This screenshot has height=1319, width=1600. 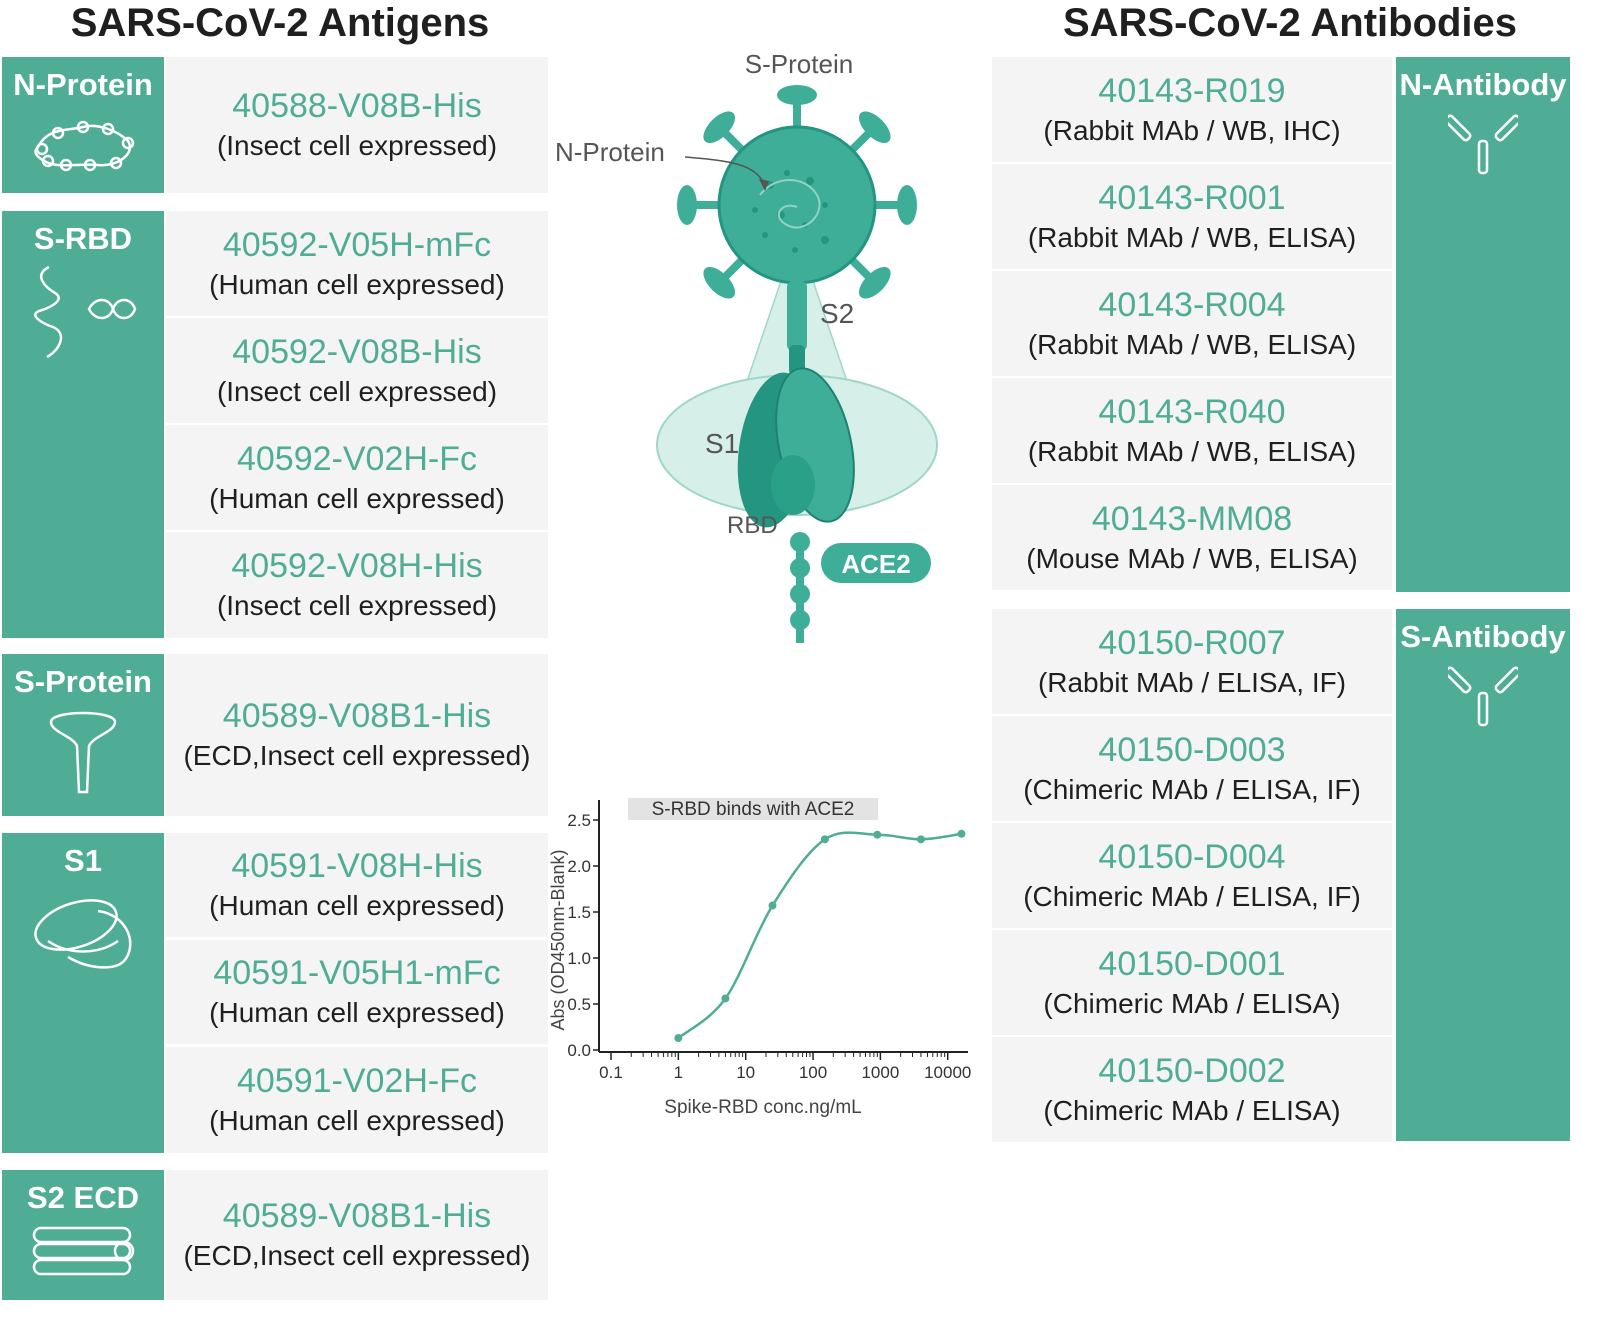 I want to click on product-code: 40588-V08B-His, so click(x=357, y=106).